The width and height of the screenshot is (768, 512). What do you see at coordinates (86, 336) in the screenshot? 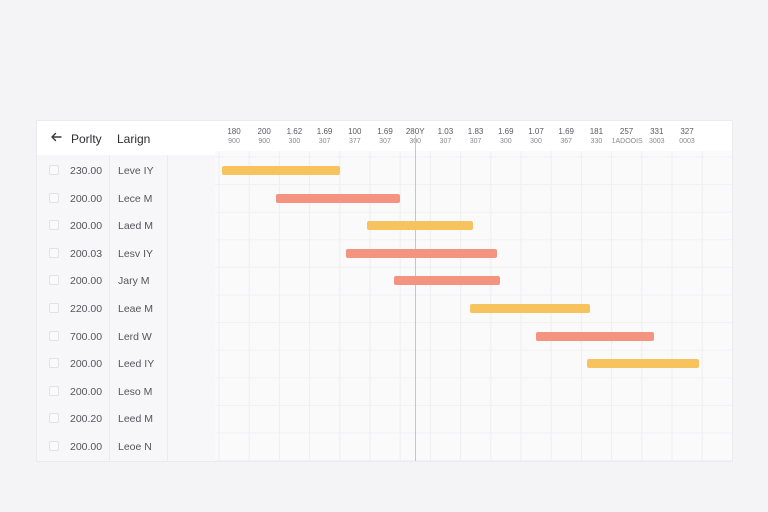
I see `row-priority: 700.00` at bounding box center [86, 336].